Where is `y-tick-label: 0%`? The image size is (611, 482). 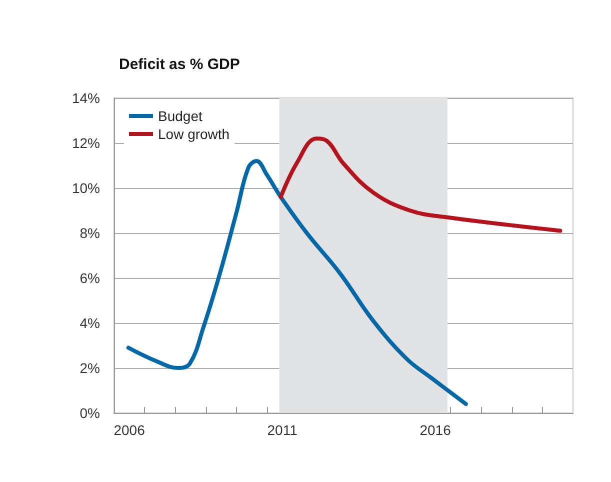 y-tick-label: 0% is located at coordinates (90, 413).